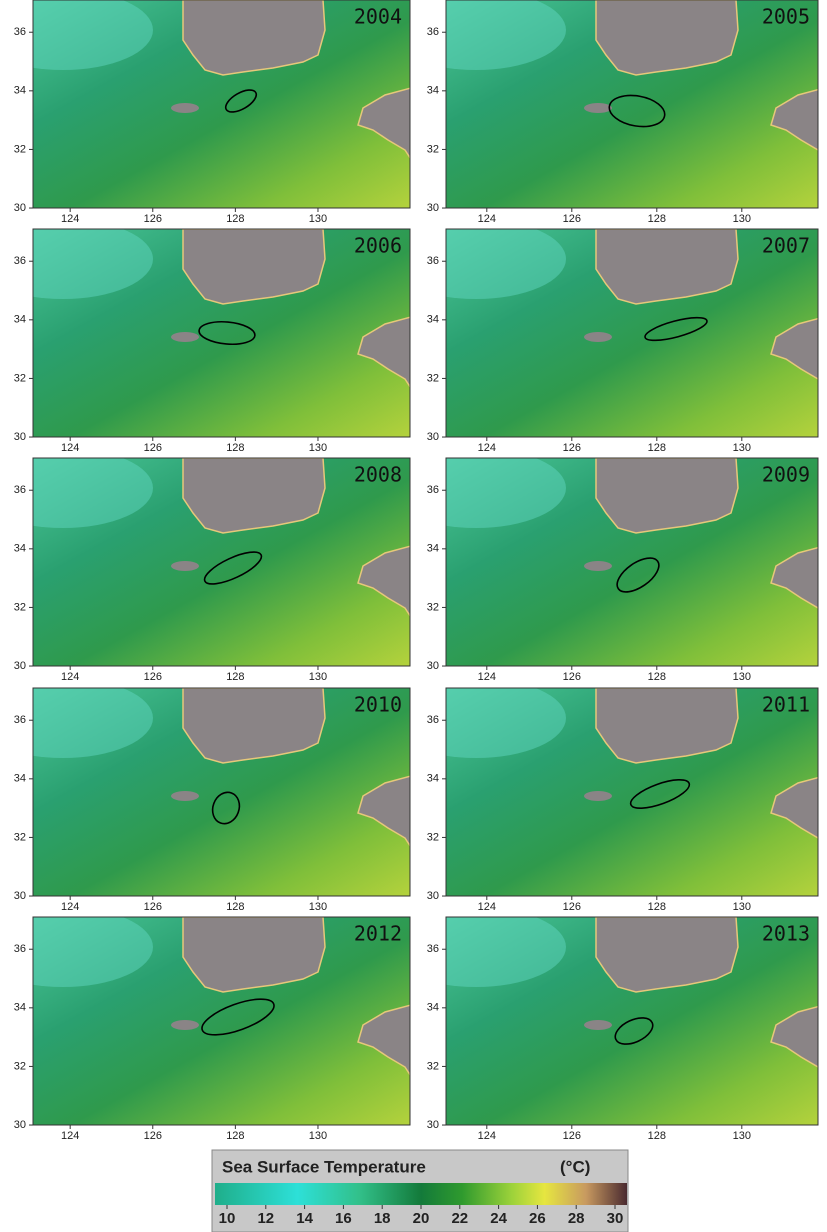 The width and height of the screenshot is (827, 1232). What do you see at coordinates (421, 1218) in the screenshot?
I see `colorbar-tick-label: 20` at bounding box center [421, 1218].